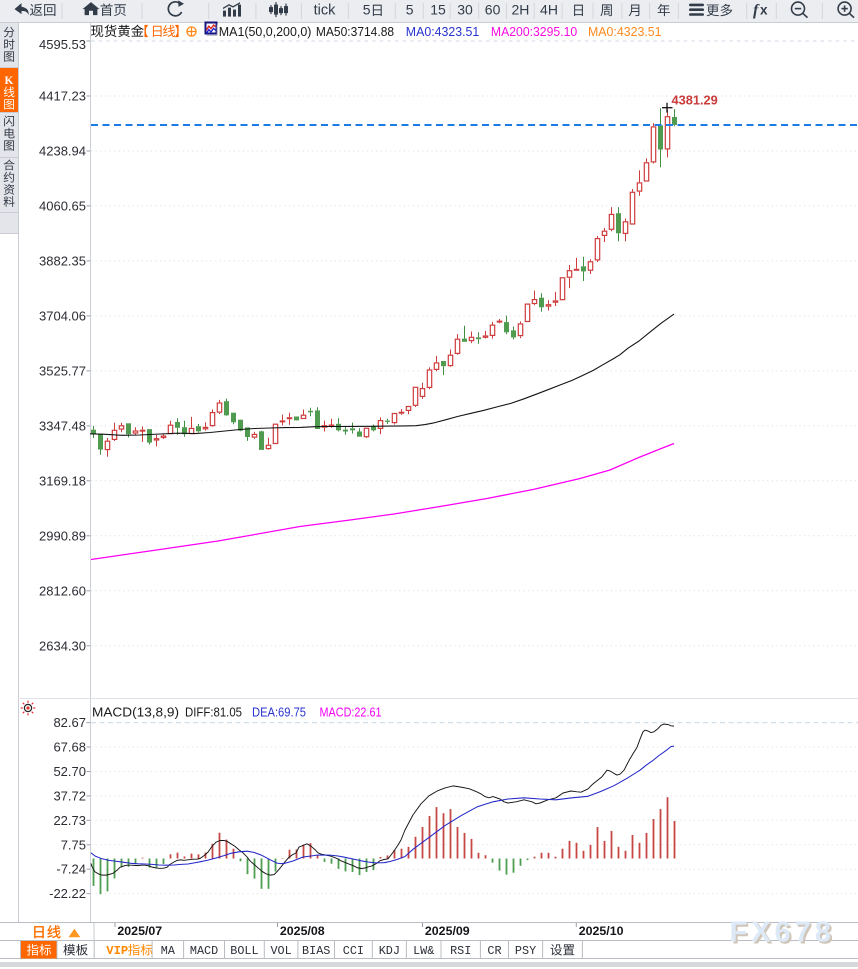 The image size is (858, 969). I want to click on svg-text: -22.22, so click(67, 893).